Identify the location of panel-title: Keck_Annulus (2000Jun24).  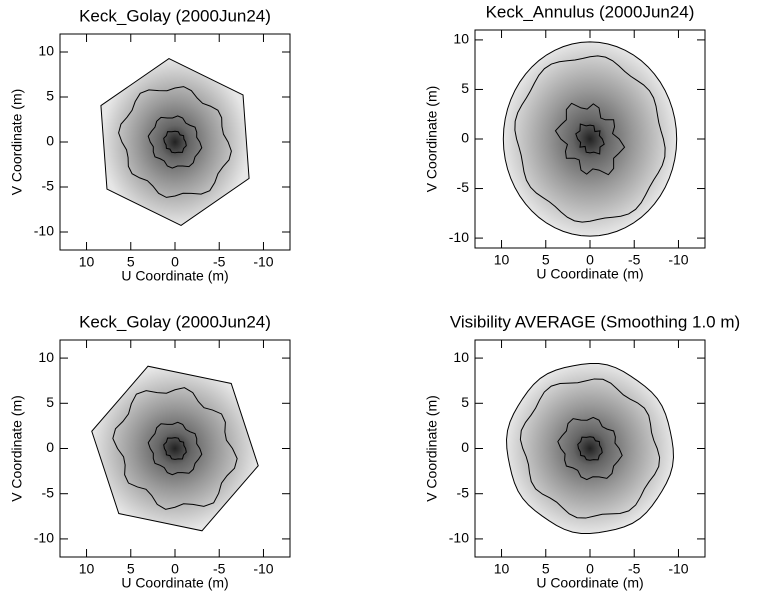
(590, 11).